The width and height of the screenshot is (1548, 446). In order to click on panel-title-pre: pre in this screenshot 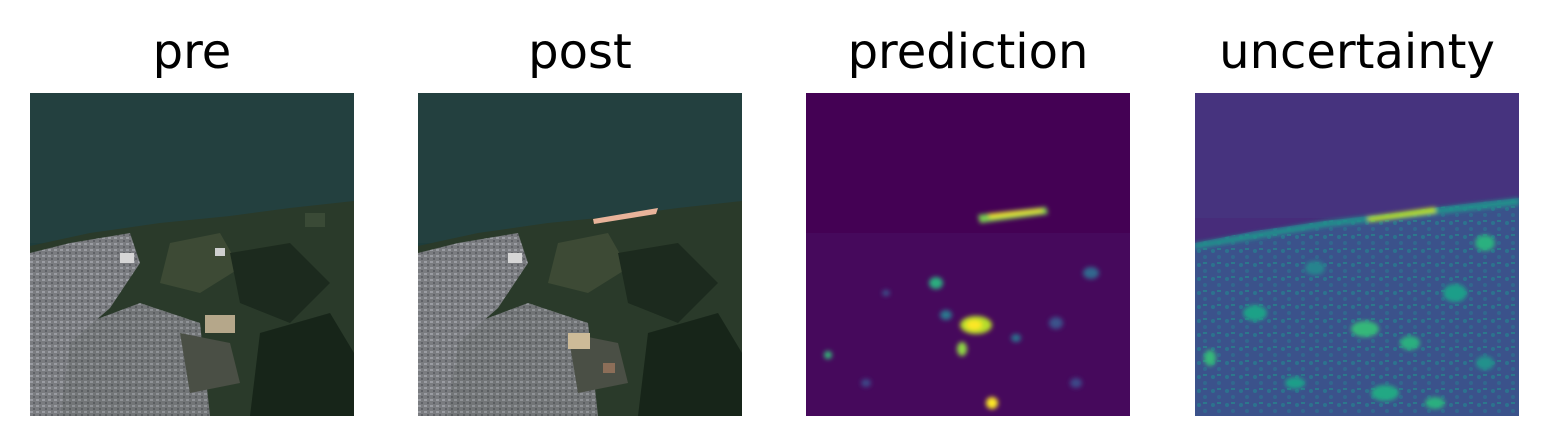, I will do `click(192, 52)`.